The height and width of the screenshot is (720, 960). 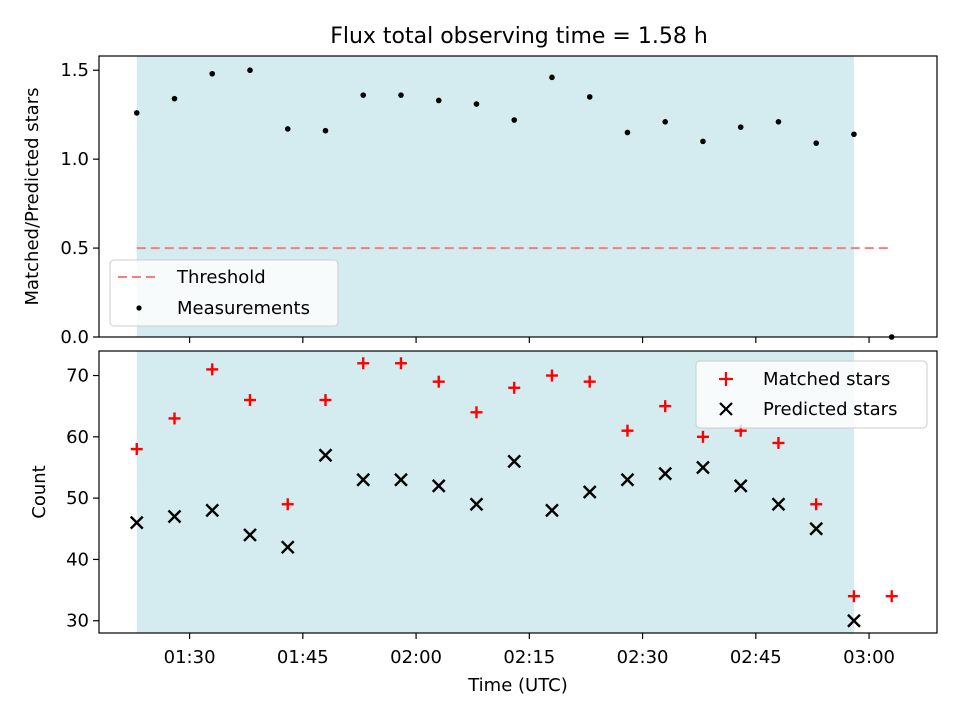 What do you see at coordinates (726, 379) in the screenshot?
I see `legend-matched-swatch` at bounding box center [726, 379].